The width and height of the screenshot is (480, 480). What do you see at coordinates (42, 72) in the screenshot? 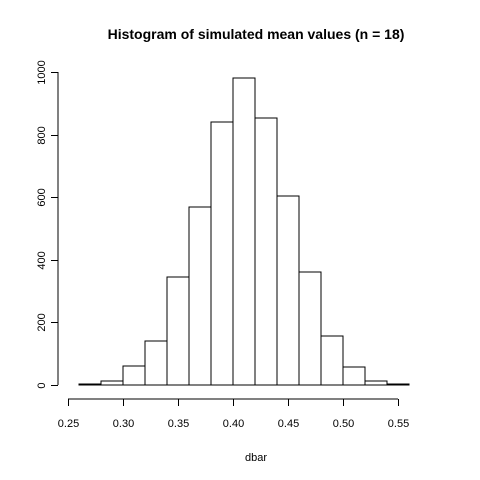
I see `y-tick-label: 1000` at bounding box center [42, 72].